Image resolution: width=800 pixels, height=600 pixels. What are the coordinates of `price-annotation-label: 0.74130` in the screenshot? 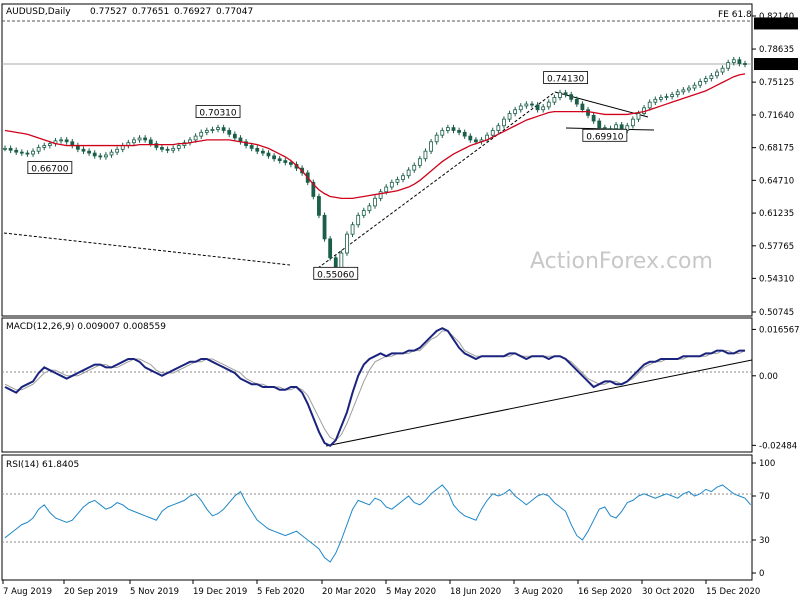 It's located at (565, 80).